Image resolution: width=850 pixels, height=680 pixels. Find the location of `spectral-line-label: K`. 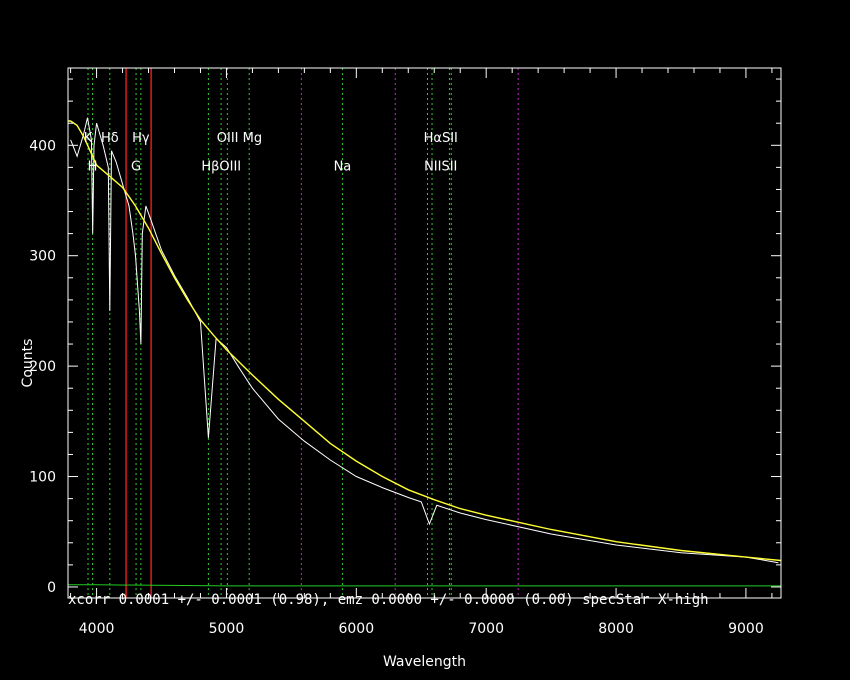

spectral-line-label: K is located at coordinates (88, 138).